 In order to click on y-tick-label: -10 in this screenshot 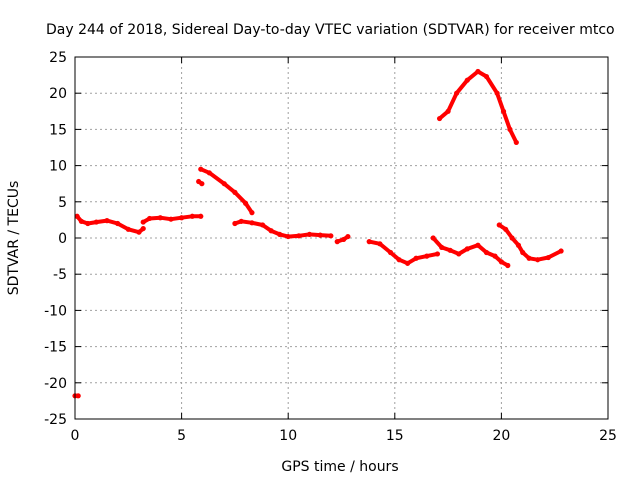, I will do `click(55, 311)`.